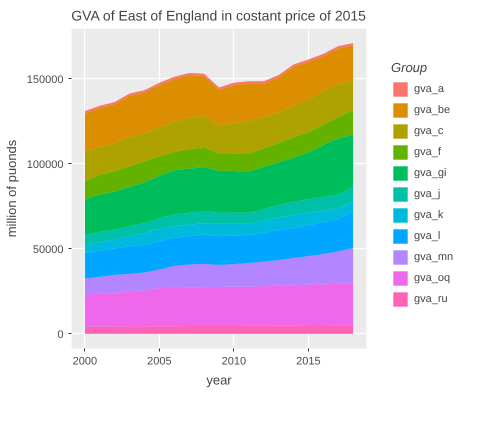 The width and height of the screenshot is (502, 433). I want to click on y-tick-label: 150000, so click(45, 80).